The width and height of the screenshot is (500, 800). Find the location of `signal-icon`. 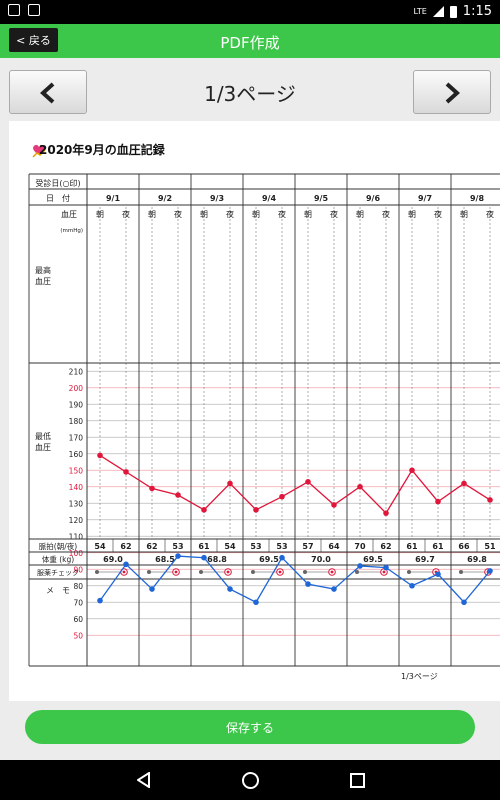

signal-icon is located at coordinates (438, 11).